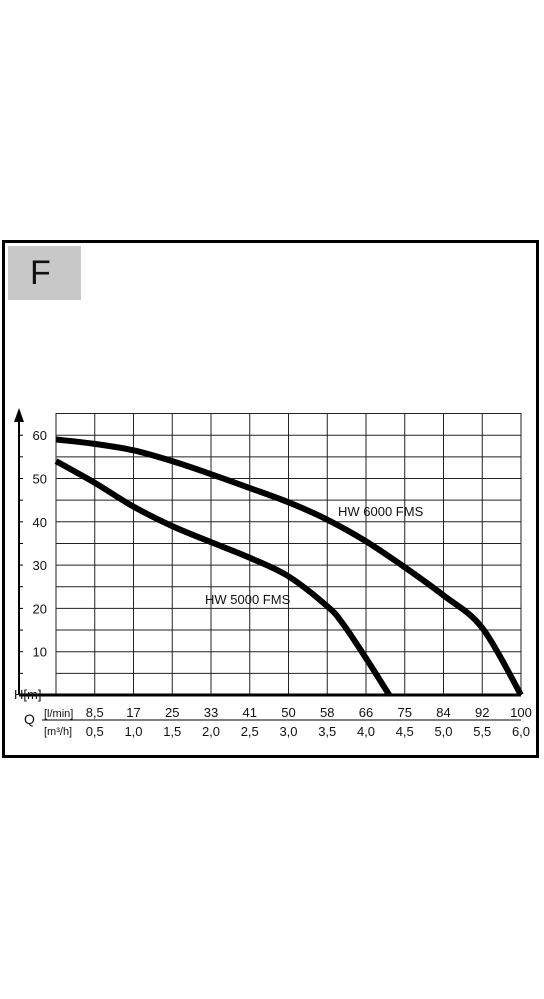  Describe the element at coordinates (405, 731) in the screenshot. I see `x-tick-label-m3h: 4,5` at that location.